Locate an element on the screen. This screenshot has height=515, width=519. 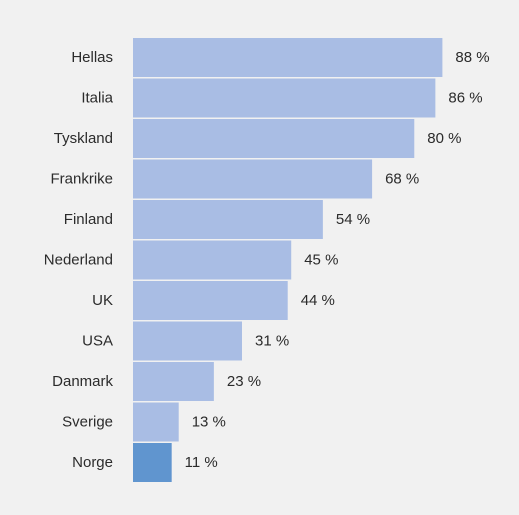
bar-frankrike is located at coordinates (253, 179).